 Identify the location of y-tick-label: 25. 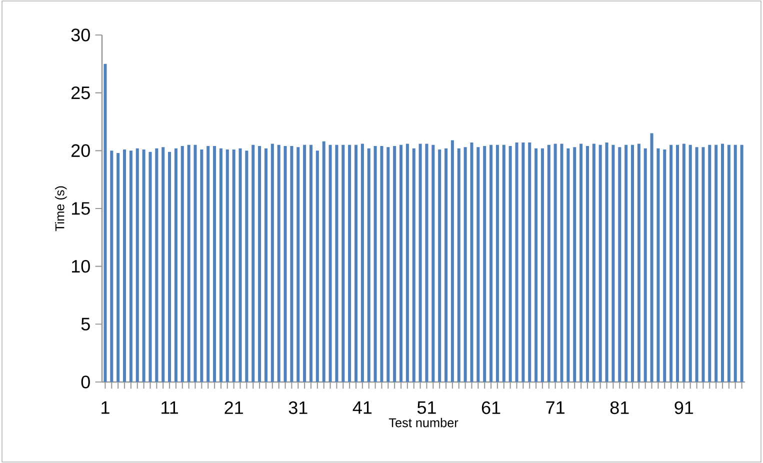
(81, 93).